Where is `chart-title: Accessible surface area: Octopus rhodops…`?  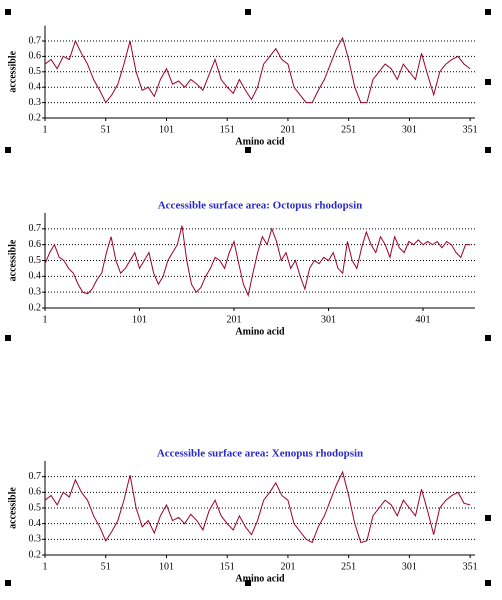
chart-title: Accessible surface area: Octopus rhodops… is located at coordinates (260, 206).